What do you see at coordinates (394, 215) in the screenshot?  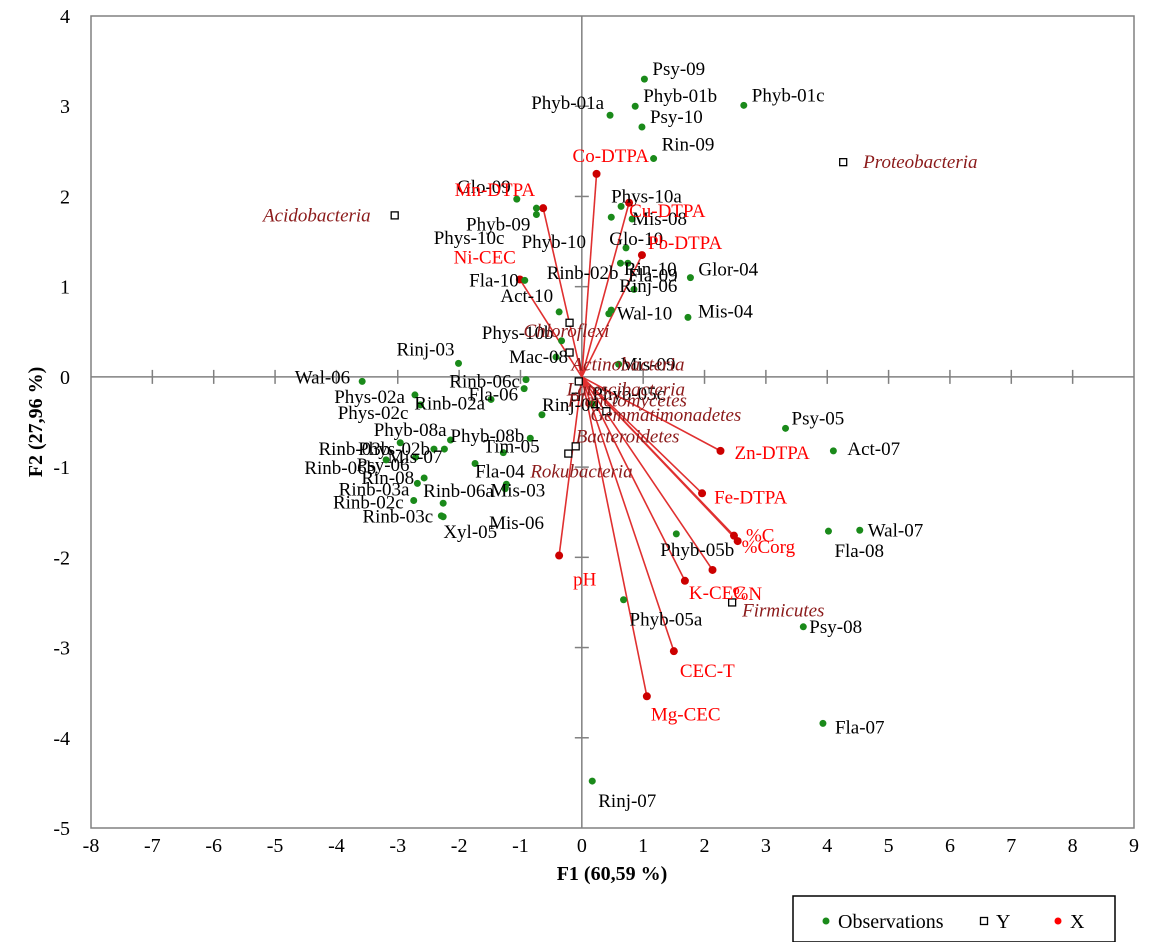 I see `y-point-acidobacteria` at bounding box center [394, 215].